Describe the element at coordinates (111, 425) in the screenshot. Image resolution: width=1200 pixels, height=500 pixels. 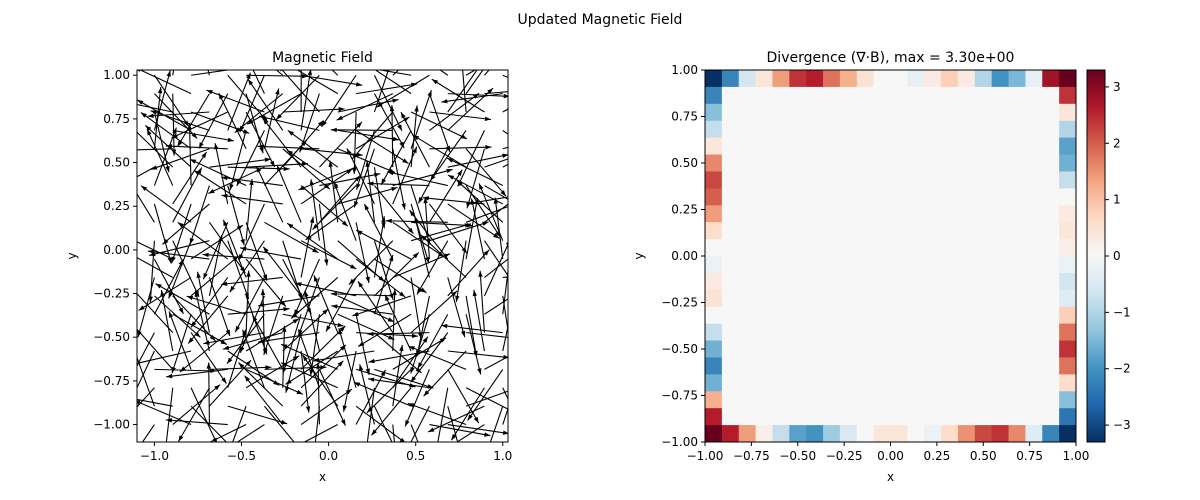
I see `quiver-y-tick-label: −1.00` at that location.